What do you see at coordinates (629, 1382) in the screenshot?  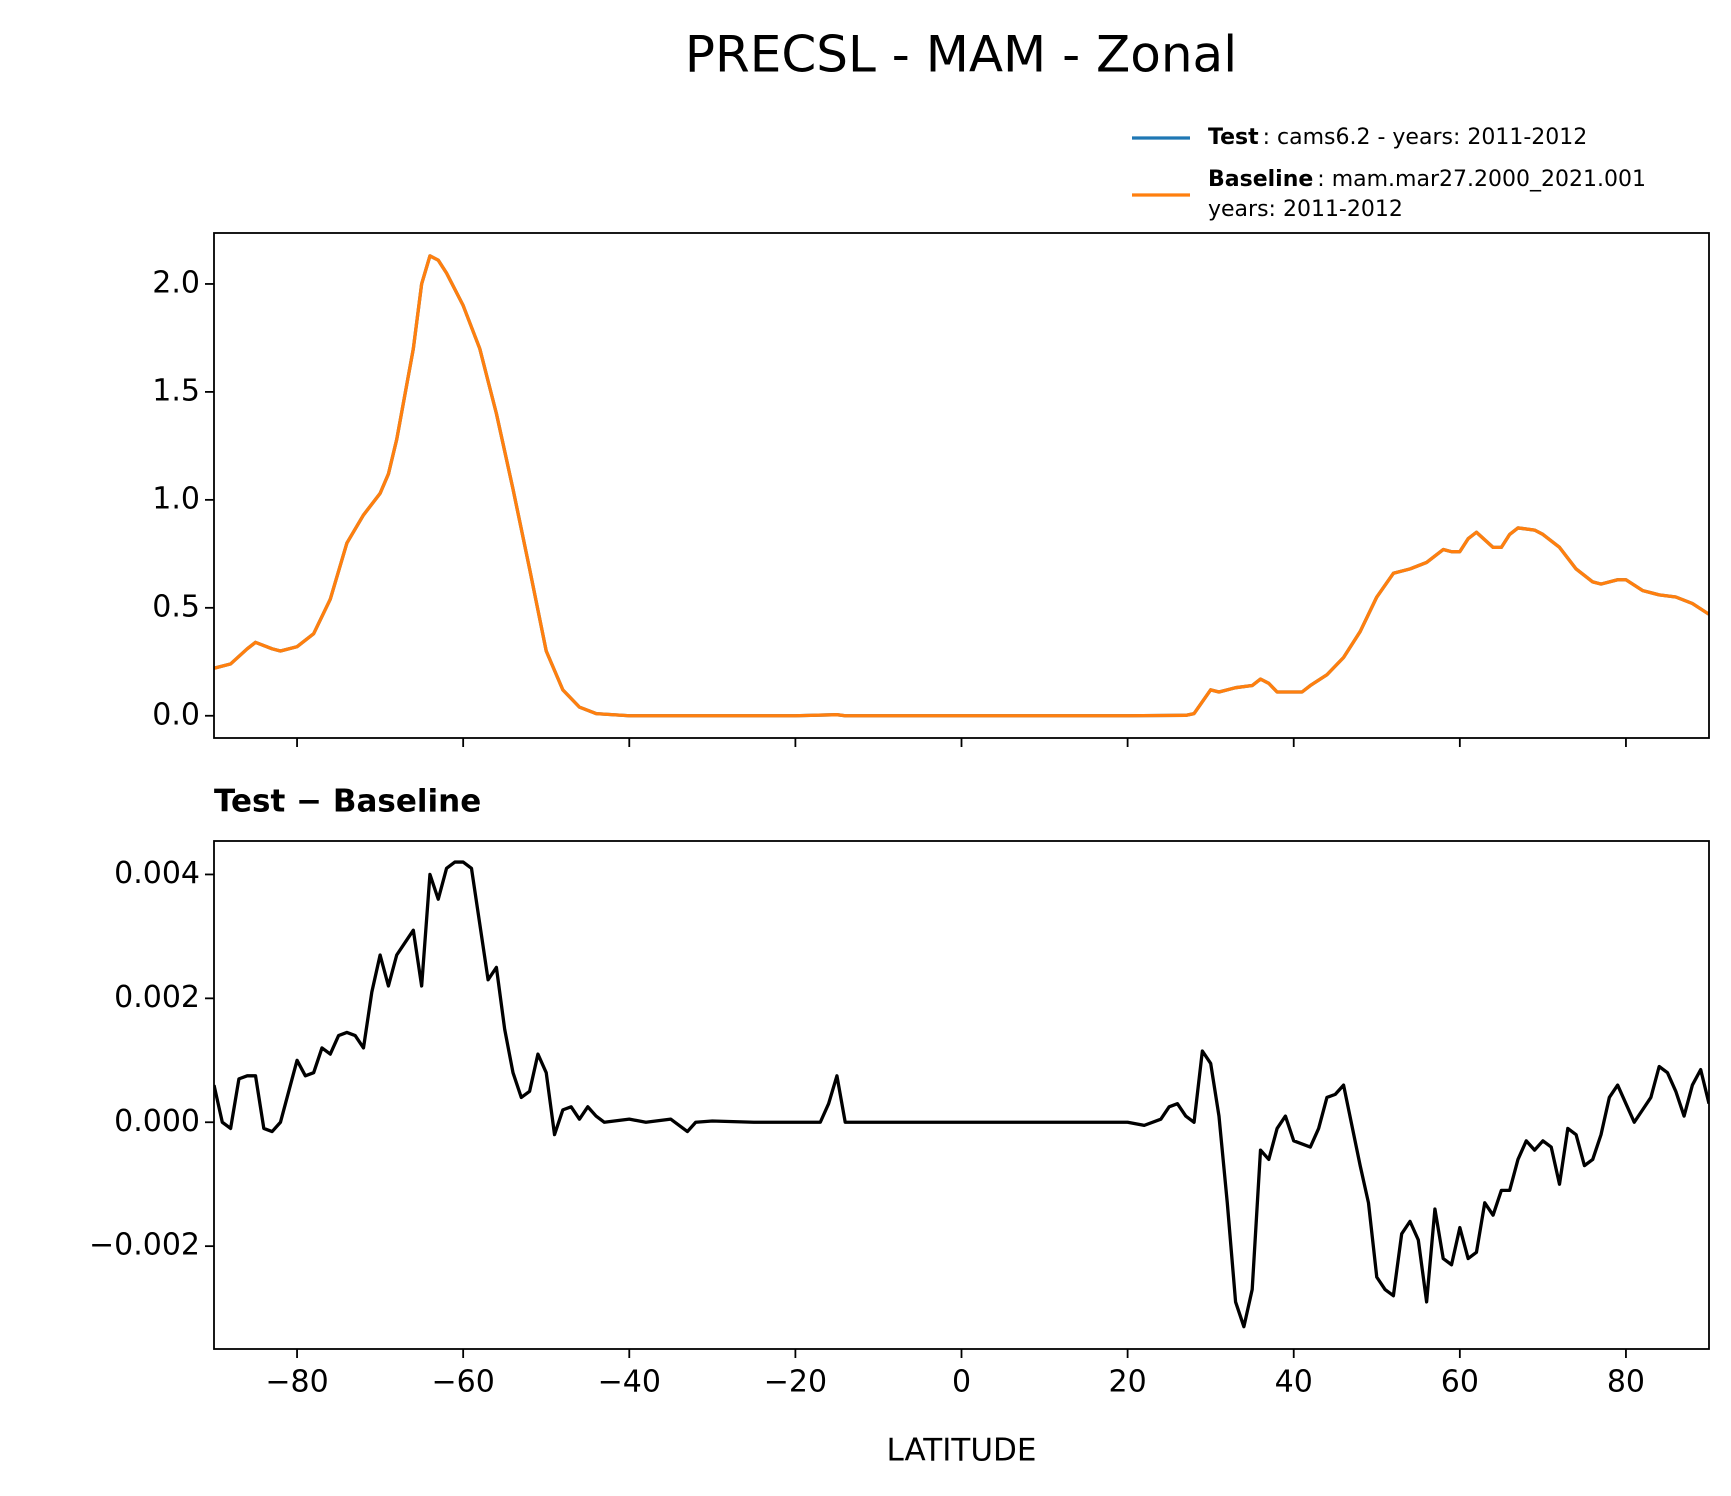 I see `x-tick-label: −40` at bounding box center [629, 1382].